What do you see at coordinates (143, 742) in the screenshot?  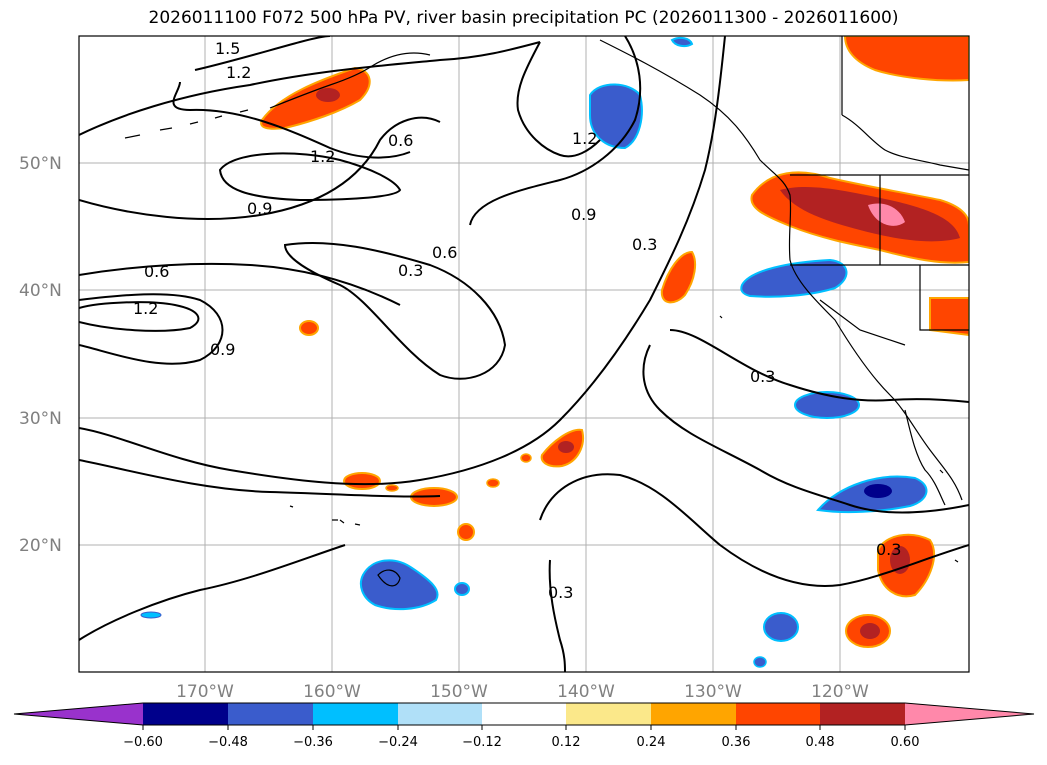 I see `colorbar-tick-label: −0.60` at bounding box center [143, 742].